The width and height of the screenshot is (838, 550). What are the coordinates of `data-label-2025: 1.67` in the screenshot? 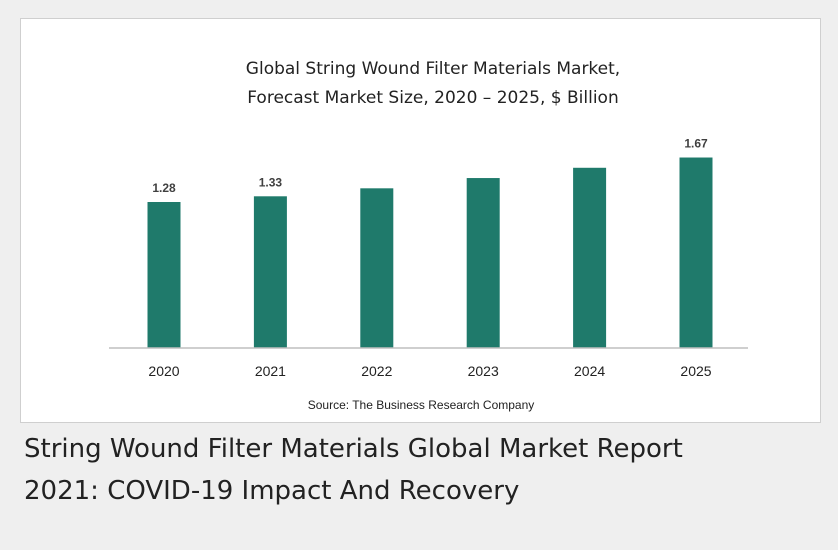 It's located at (696, 144).